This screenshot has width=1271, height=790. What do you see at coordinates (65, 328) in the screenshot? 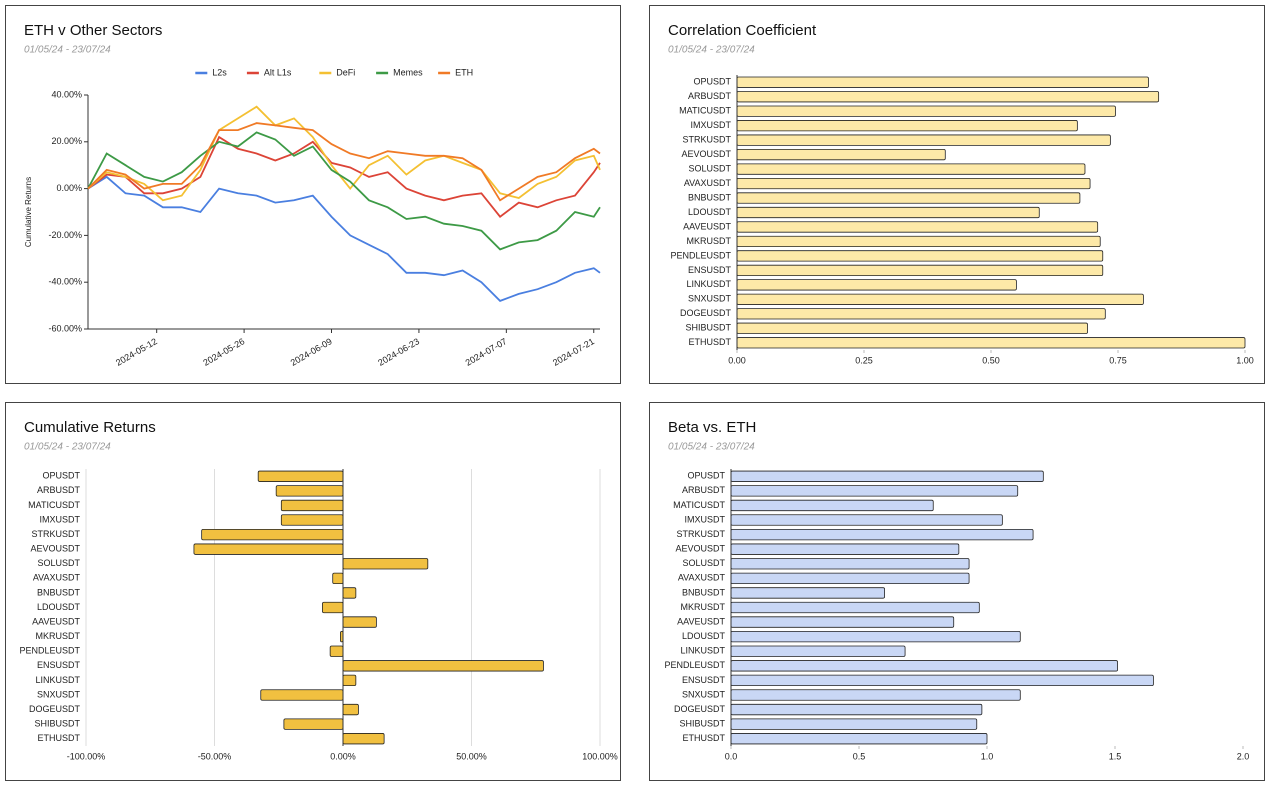
I see `y-tick-label: -60.00%` at bounding box center [65, 328].